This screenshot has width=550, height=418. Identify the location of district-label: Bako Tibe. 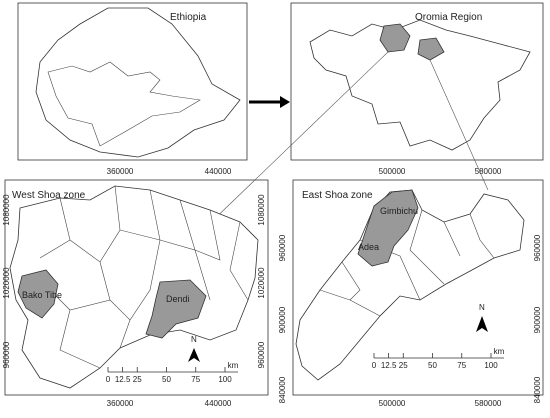
(42, 295).